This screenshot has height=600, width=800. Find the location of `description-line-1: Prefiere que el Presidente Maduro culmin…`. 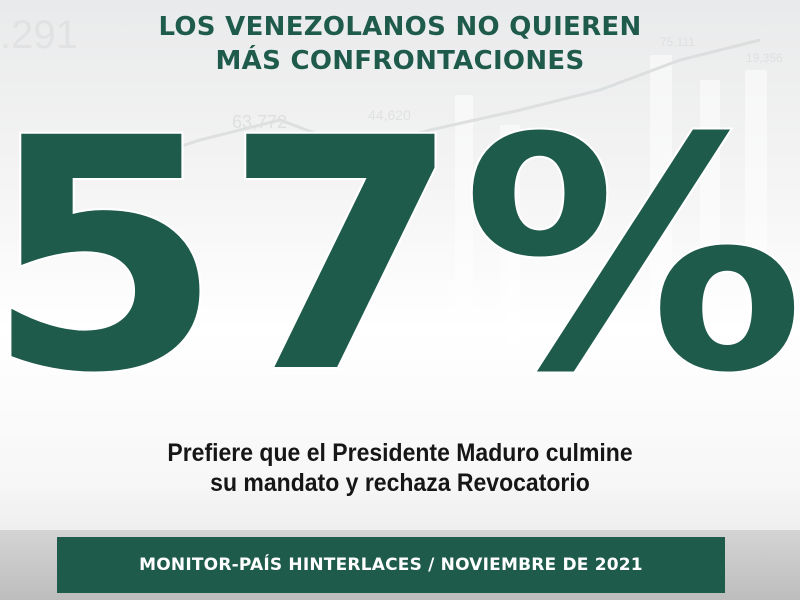

description-line-1: Prefiere que el Presidente Maduro culmin… is located at coordinates (400, 453).